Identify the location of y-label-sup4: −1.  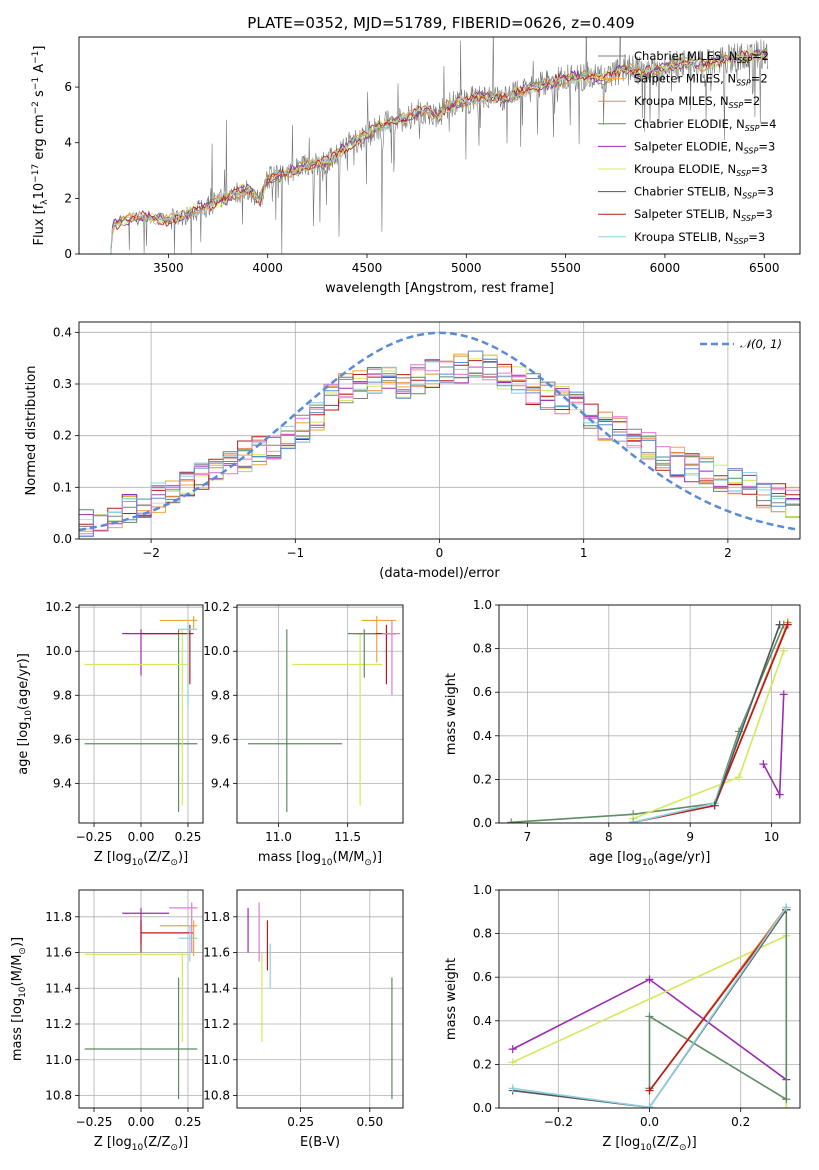
(36, 57).